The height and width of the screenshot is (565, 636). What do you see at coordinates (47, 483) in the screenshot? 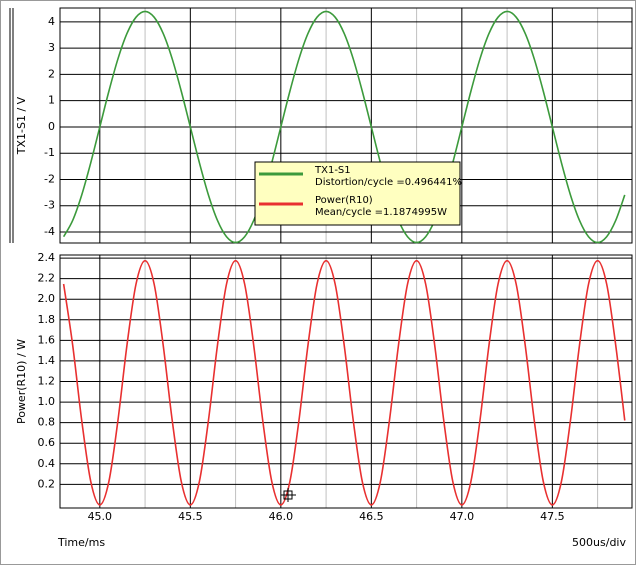
I see `y-tick-label: 0.2` at bounding box center [47, 483].